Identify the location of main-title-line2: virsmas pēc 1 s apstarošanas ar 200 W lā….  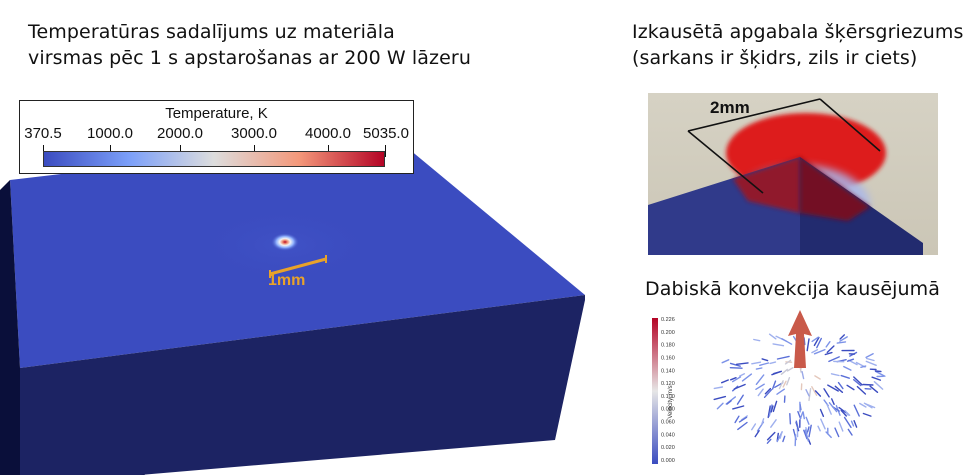
(249, 58).